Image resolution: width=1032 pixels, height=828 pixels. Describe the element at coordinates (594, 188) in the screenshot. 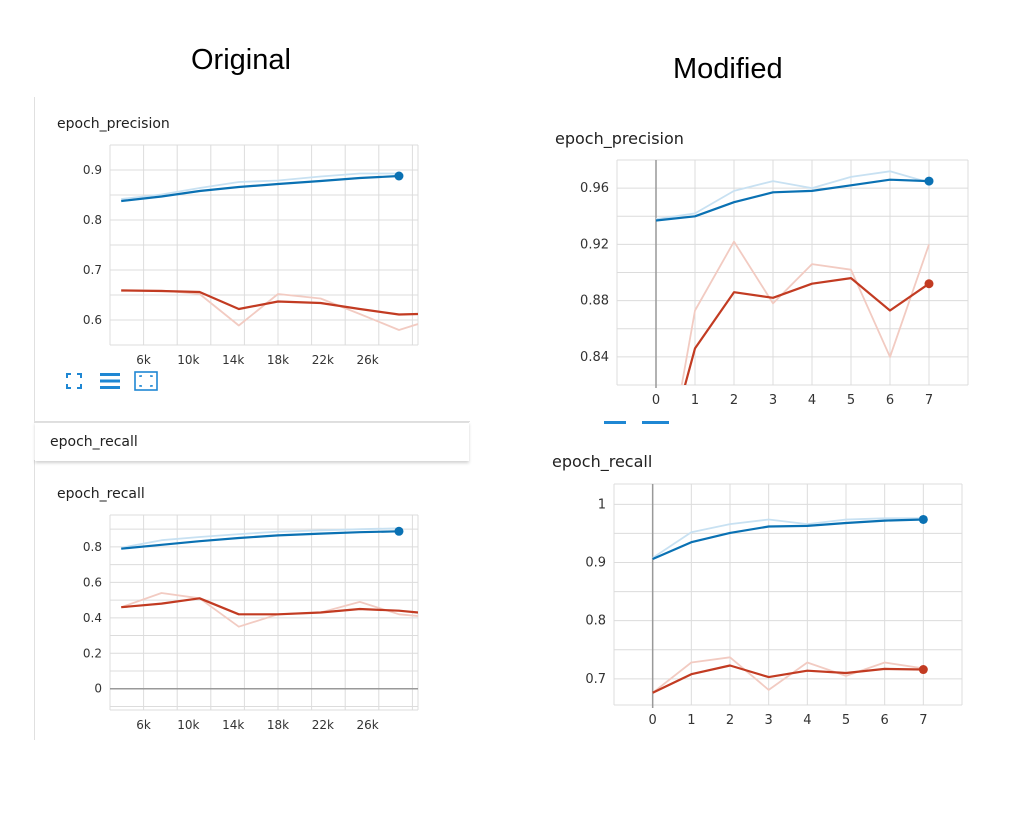

I see `y-tick-label: 0.96` at that location.